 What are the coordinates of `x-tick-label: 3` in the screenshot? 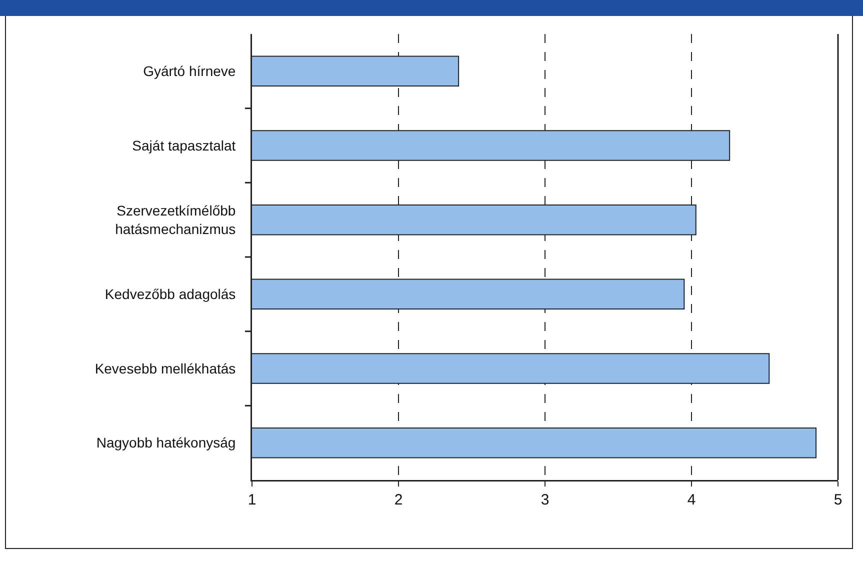 It's located at (545, 500).